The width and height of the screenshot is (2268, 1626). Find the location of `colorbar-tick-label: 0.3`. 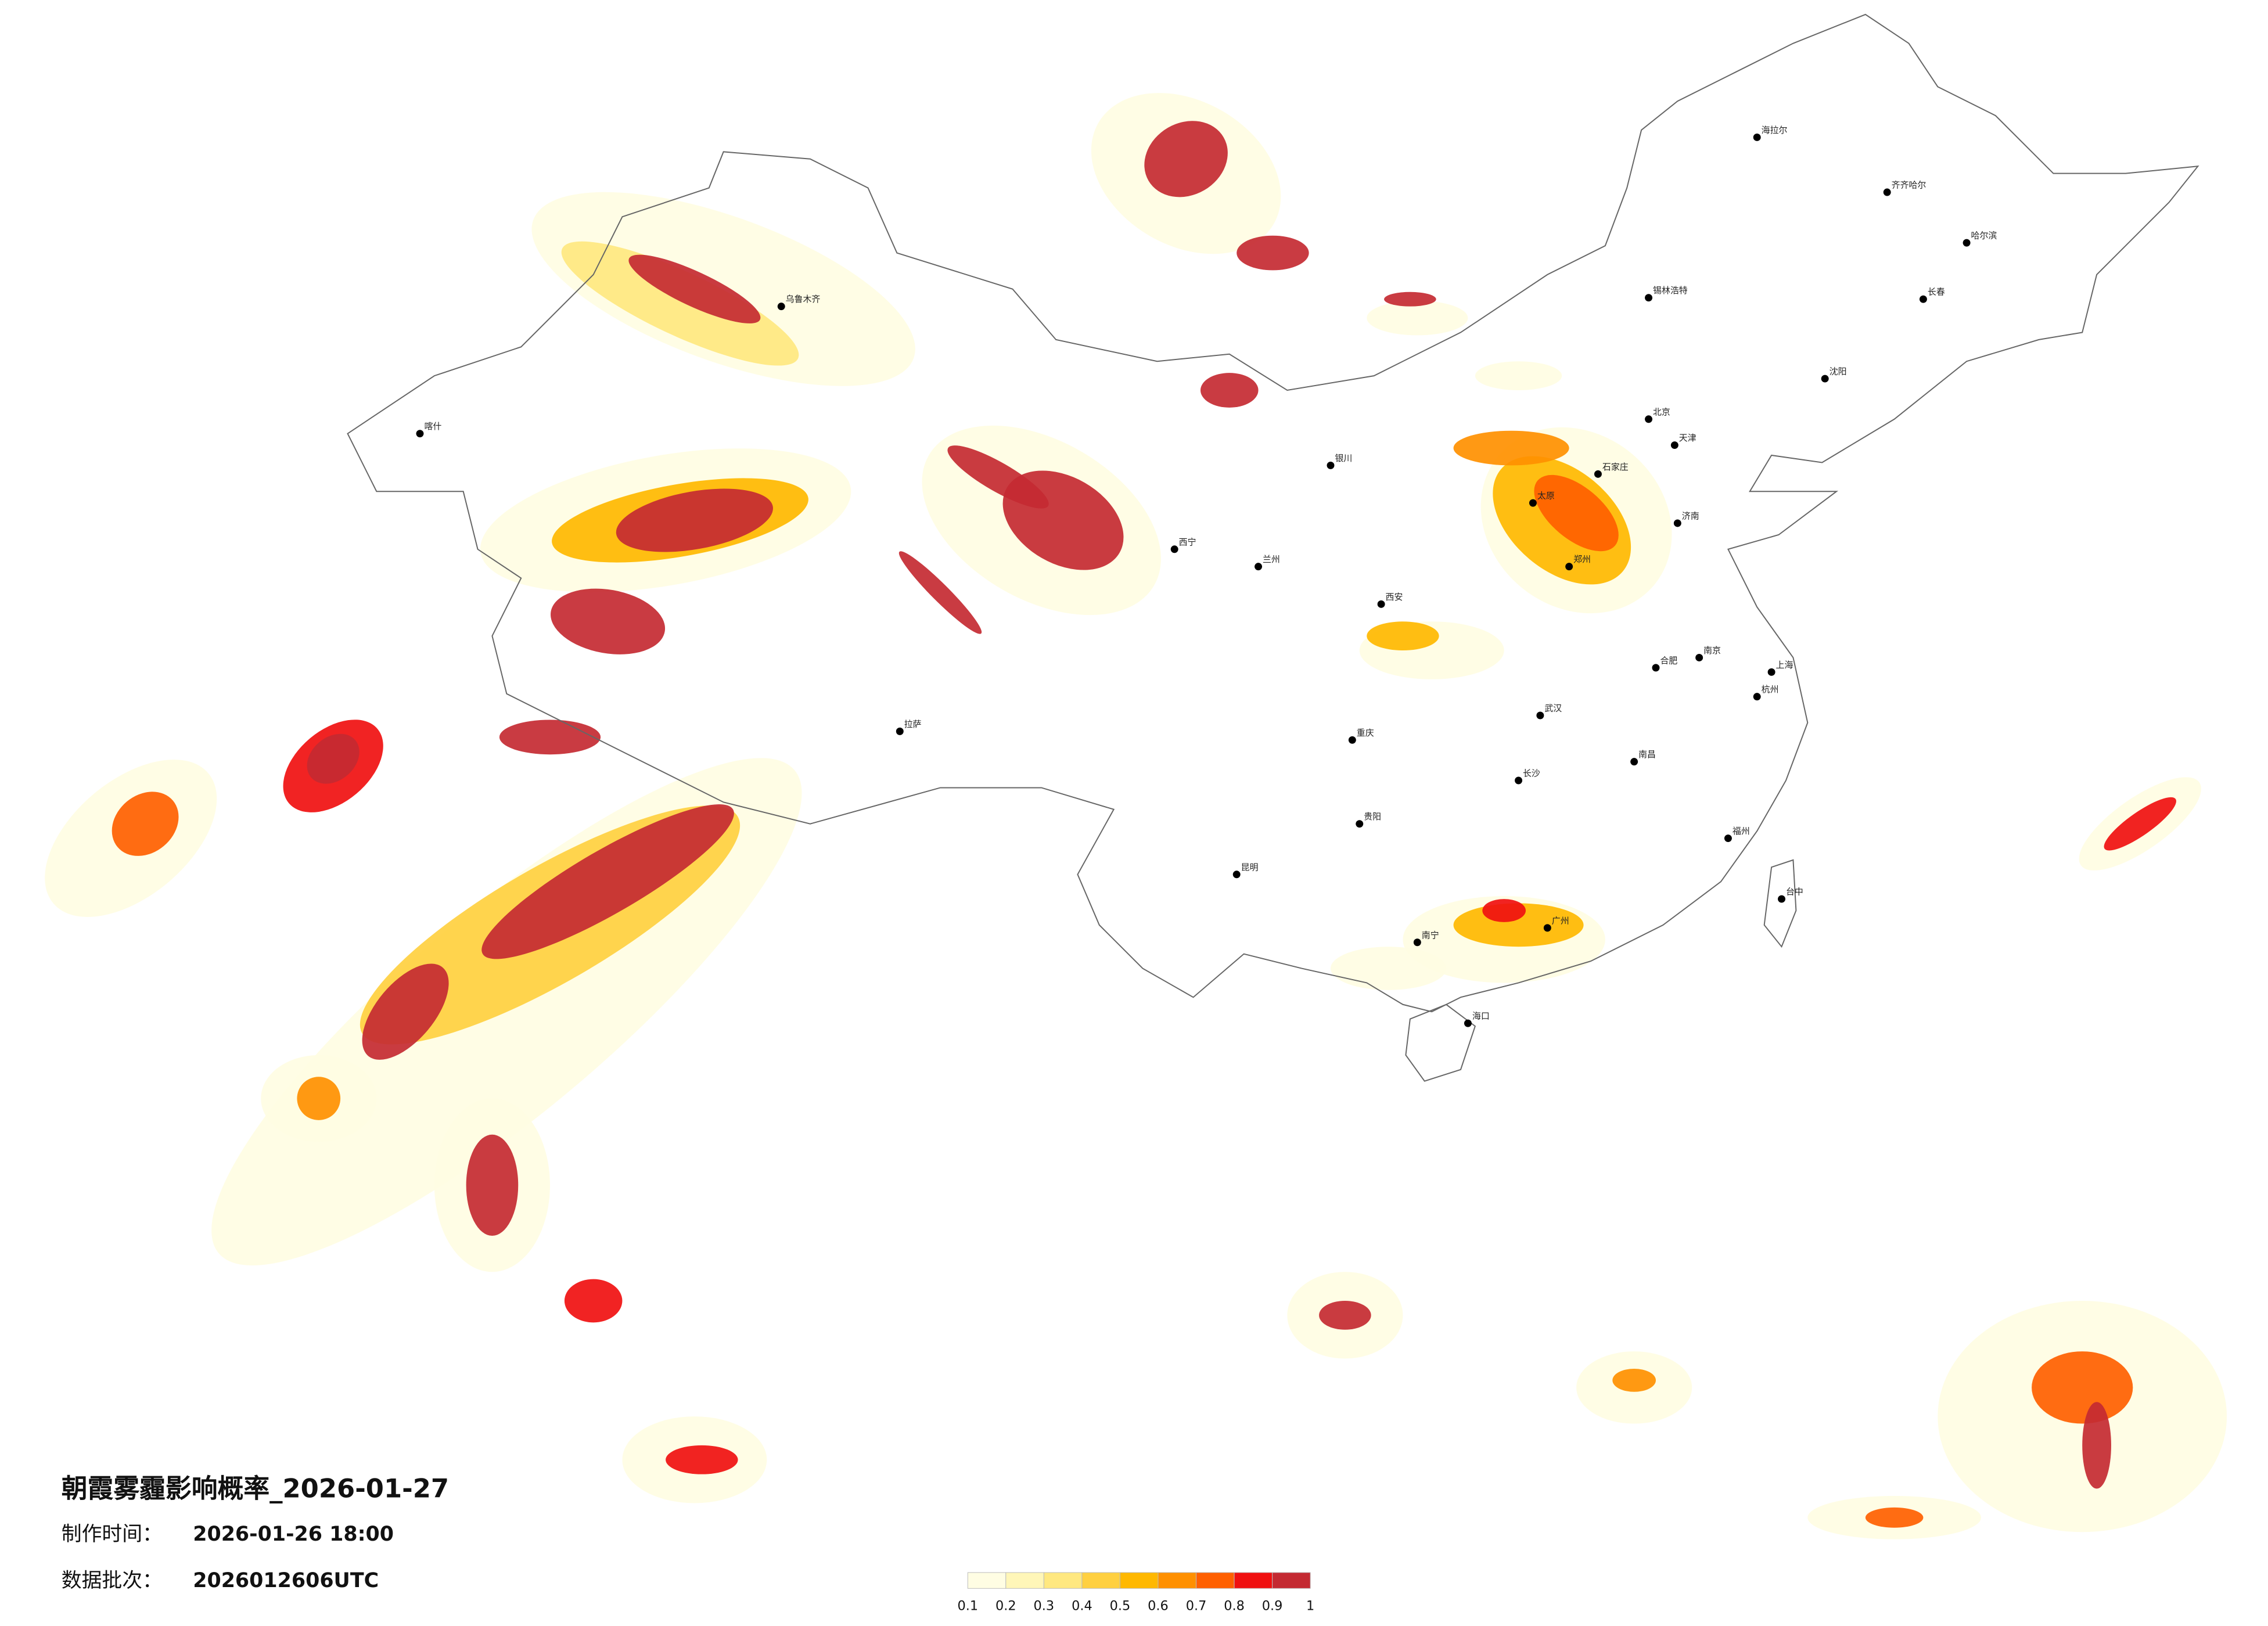

colorbar-tick-label: 0.3 is located at coordinates (1044, 1606).